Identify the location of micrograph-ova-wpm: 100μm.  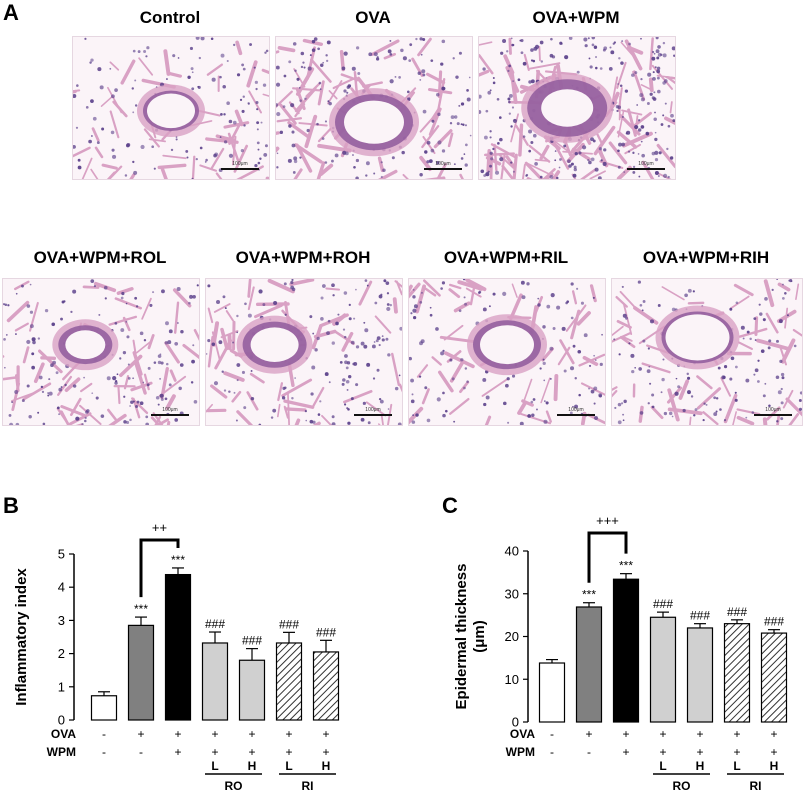
(577, 108).